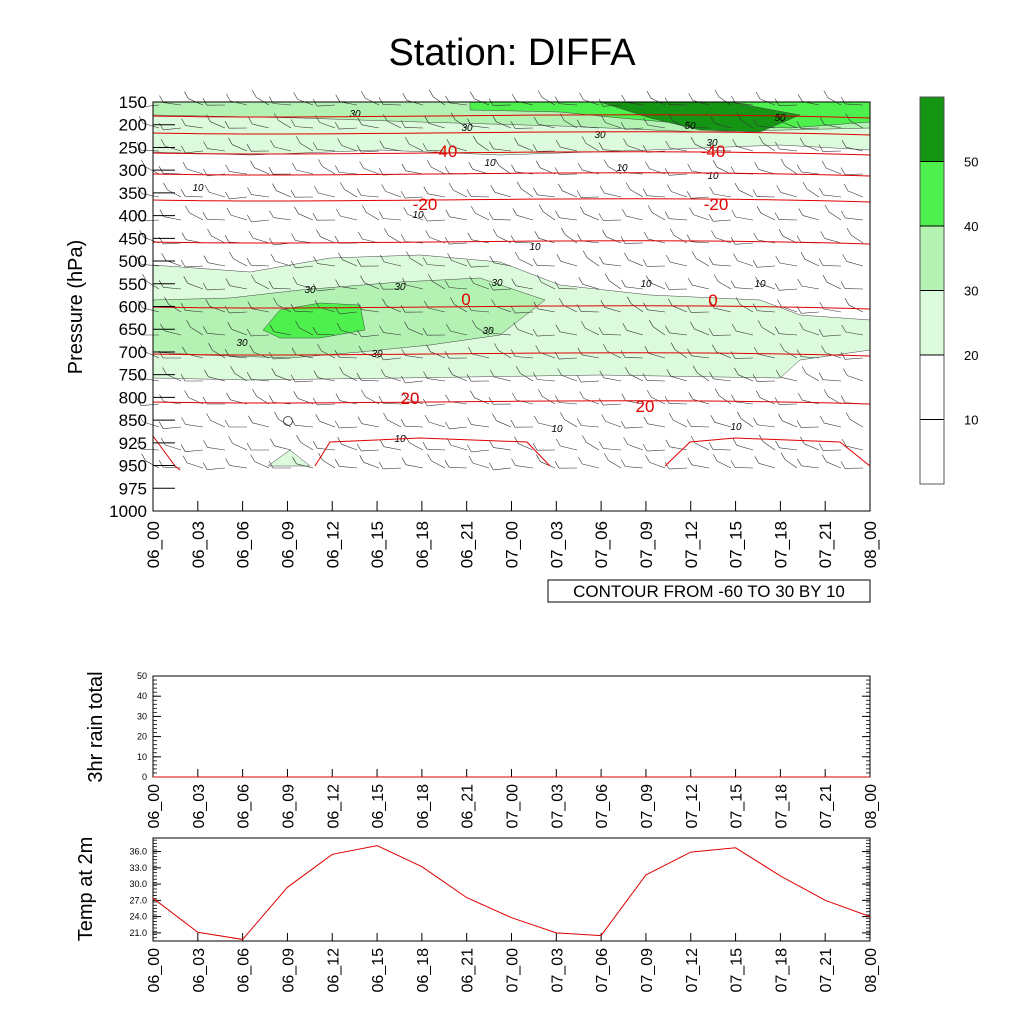 This screenshot has width=1024, height=1024. I want to click on y-tick-label: 500, so click(133, 261).